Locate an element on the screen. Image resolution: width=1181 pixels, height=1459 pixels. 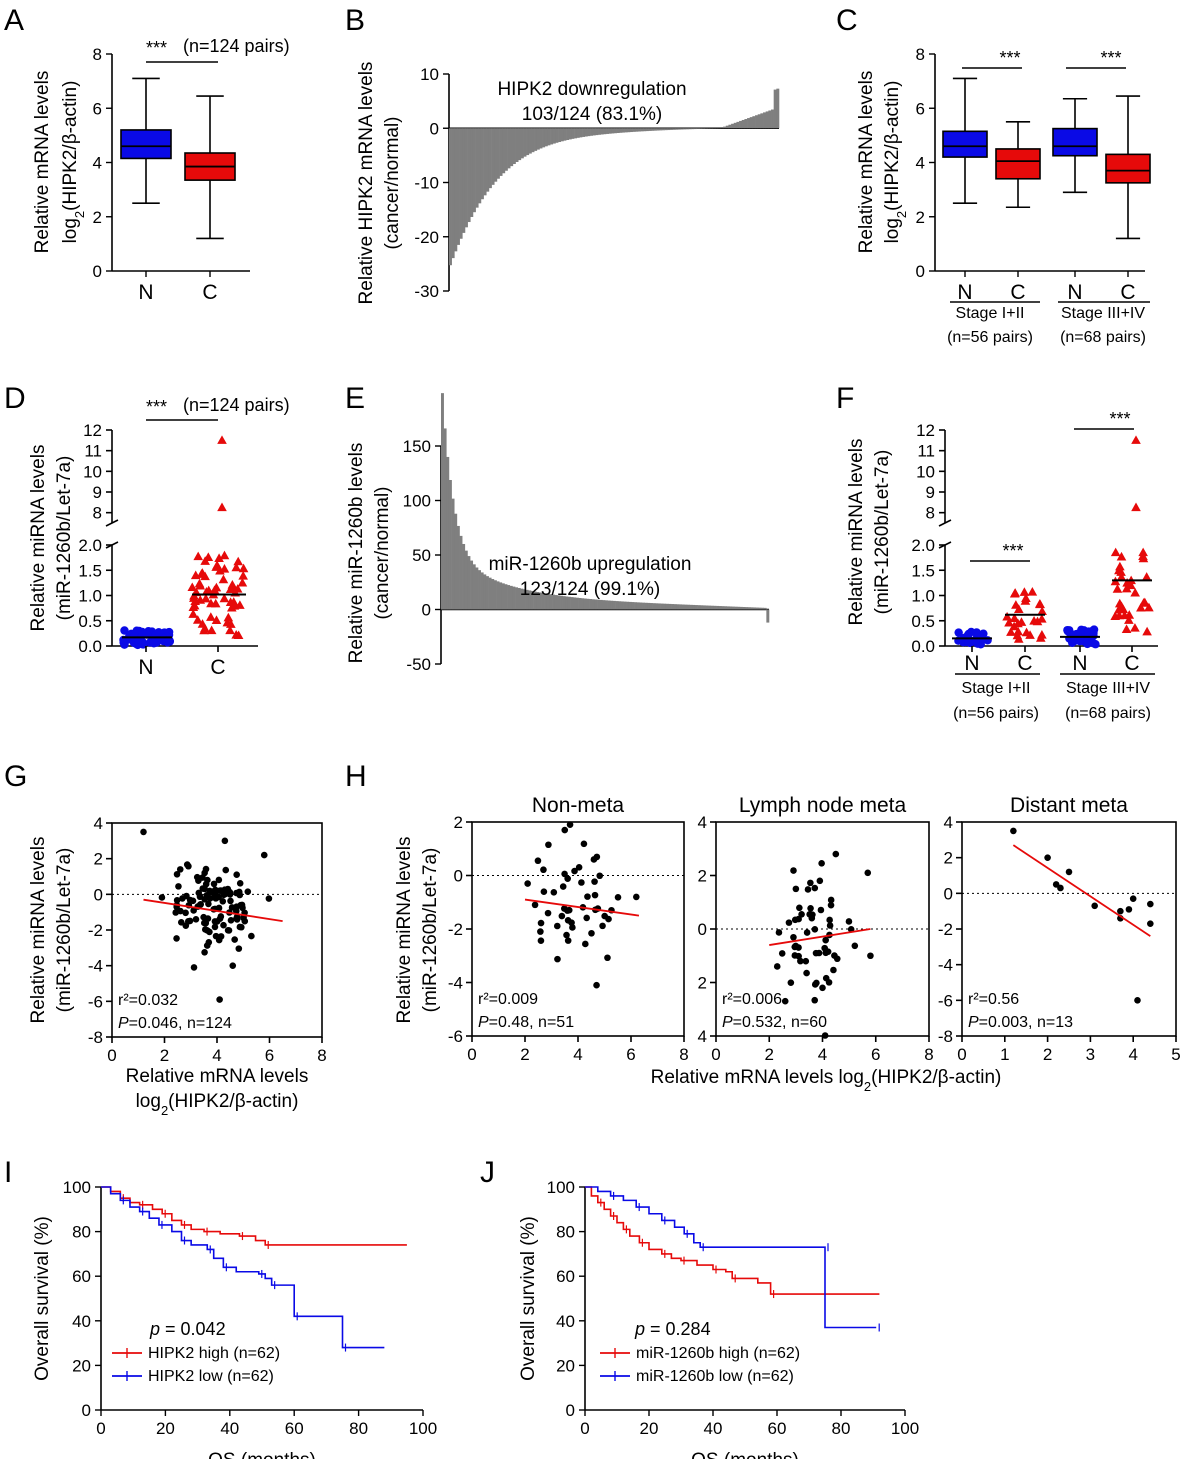
y-tick-label: 0.0 is located at coordinates (90, 646).